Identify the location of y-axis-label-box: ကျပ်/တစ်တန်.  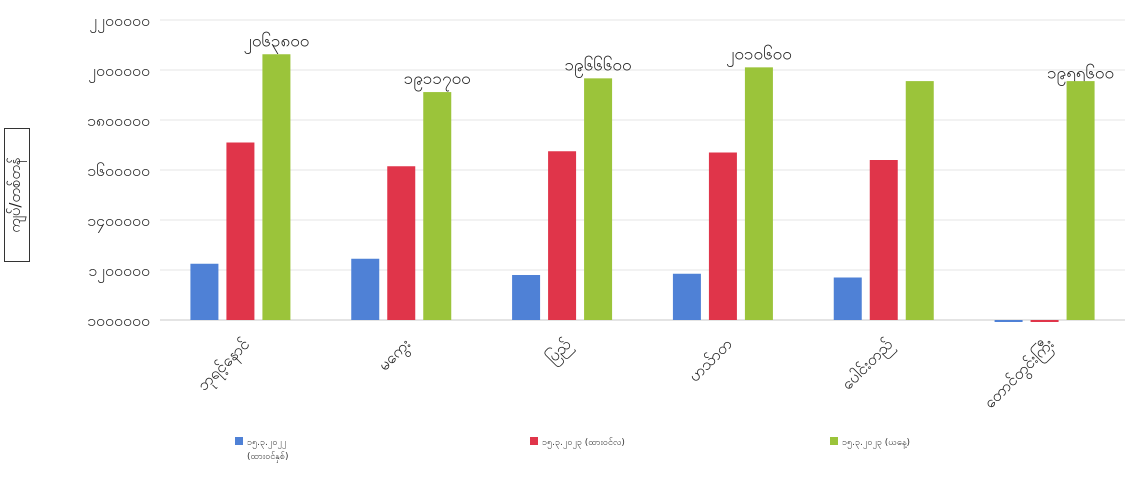
(17, 195).